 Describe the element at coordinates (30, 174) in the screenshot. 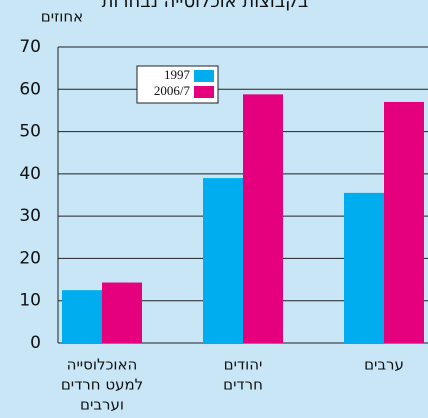

I see `y-tick-label: 40` at that location.